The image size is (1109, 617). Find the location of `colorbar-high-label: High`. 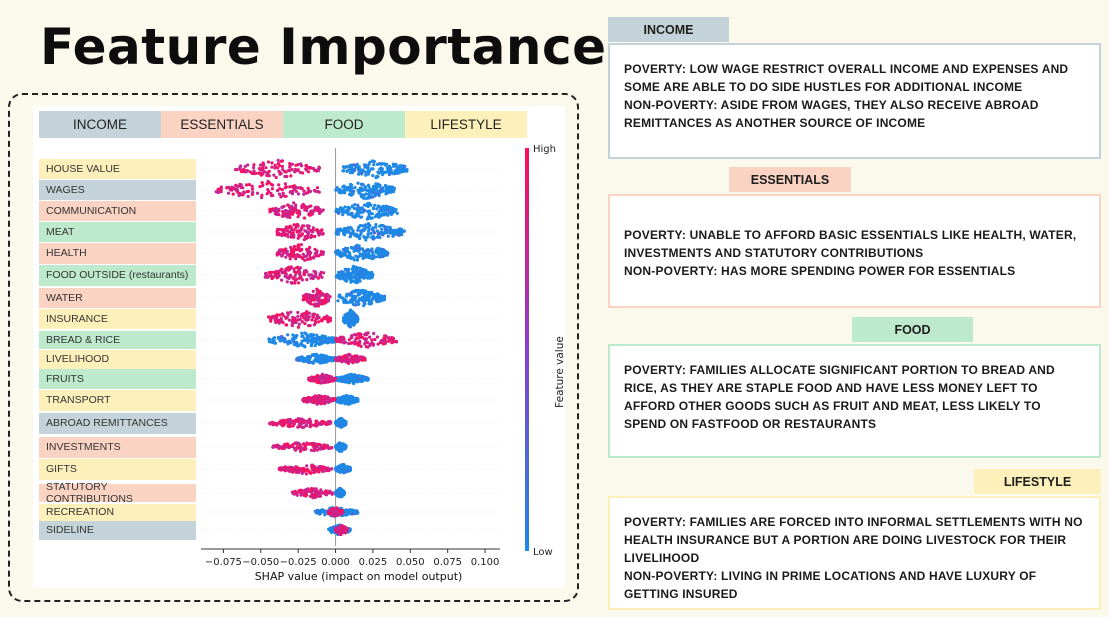

colorbar-high-label: High is located at coordinates (544, 149).